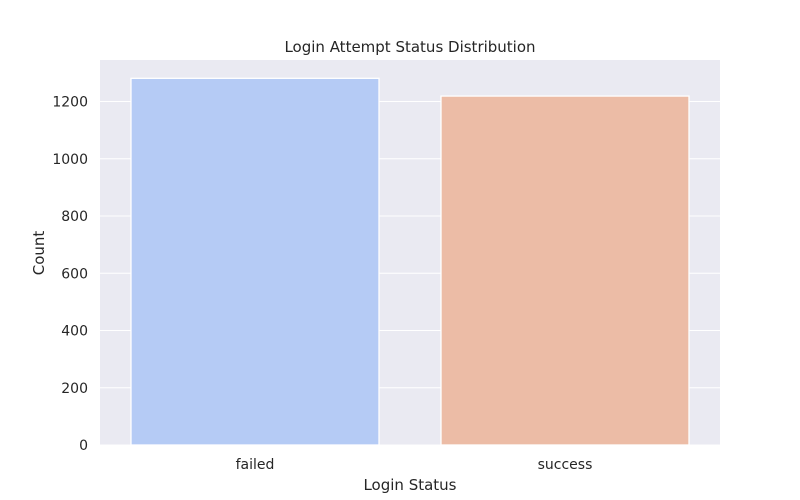  Describe the element at coordinates (414, 465) in the screenshot. I see `x-tick-labels: failed success` at that location.